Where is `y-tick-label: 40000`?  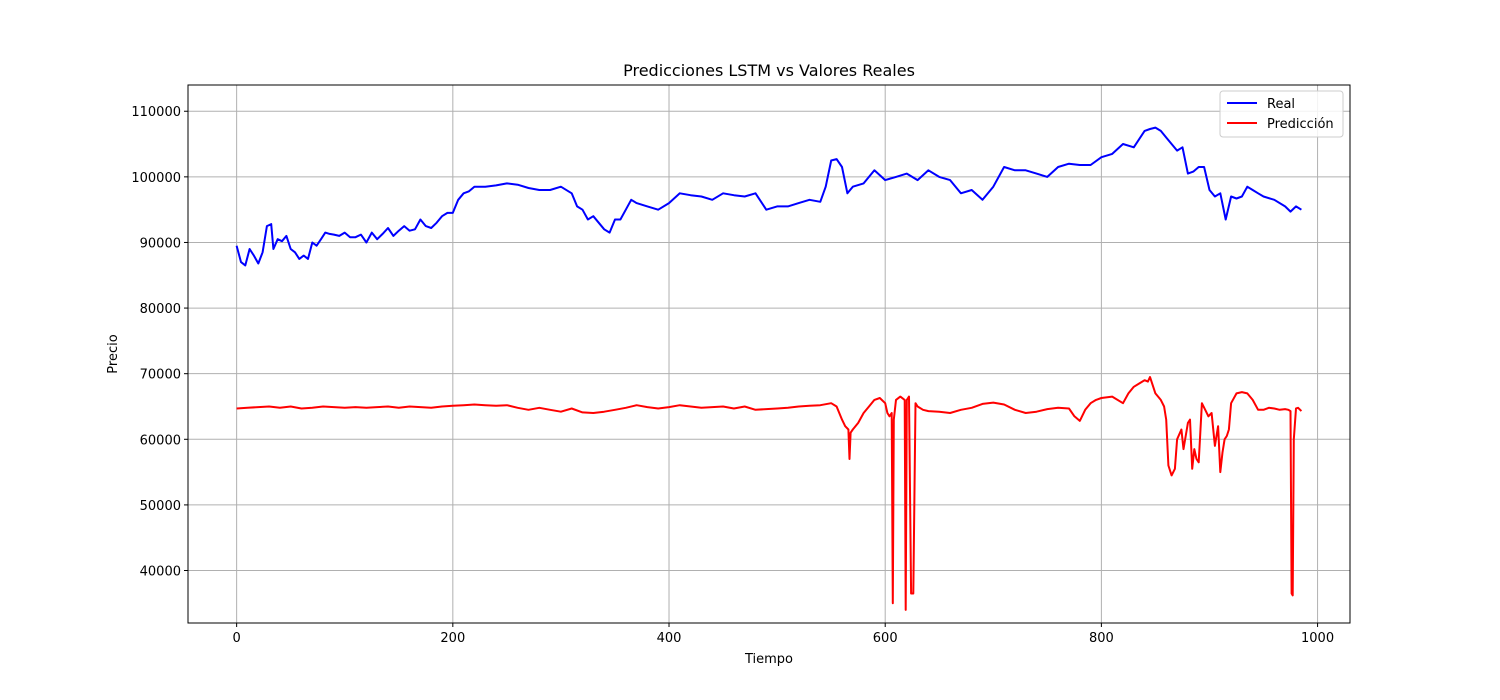
y-tick-label: 40000 is located at coordinates (160, 572).